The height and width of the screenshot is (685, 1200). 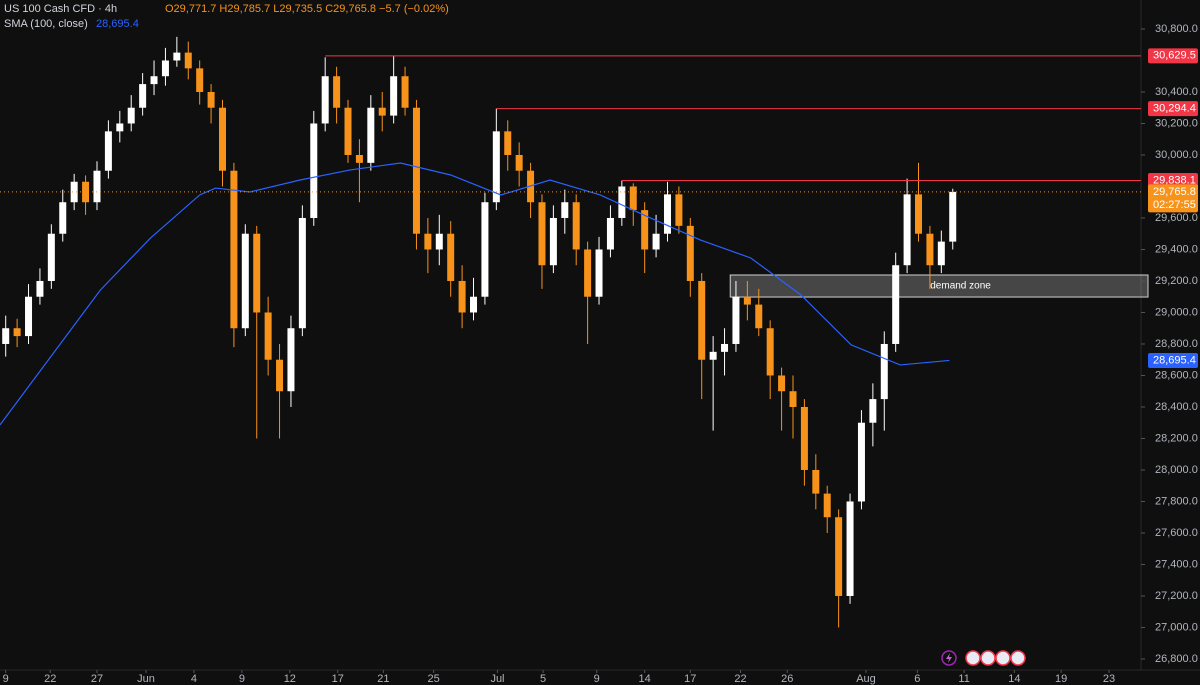 What do you see at coordinates (433, 679) in the screenshot?
I see `x-tick-label: 25` at bounding box center [433, 679].